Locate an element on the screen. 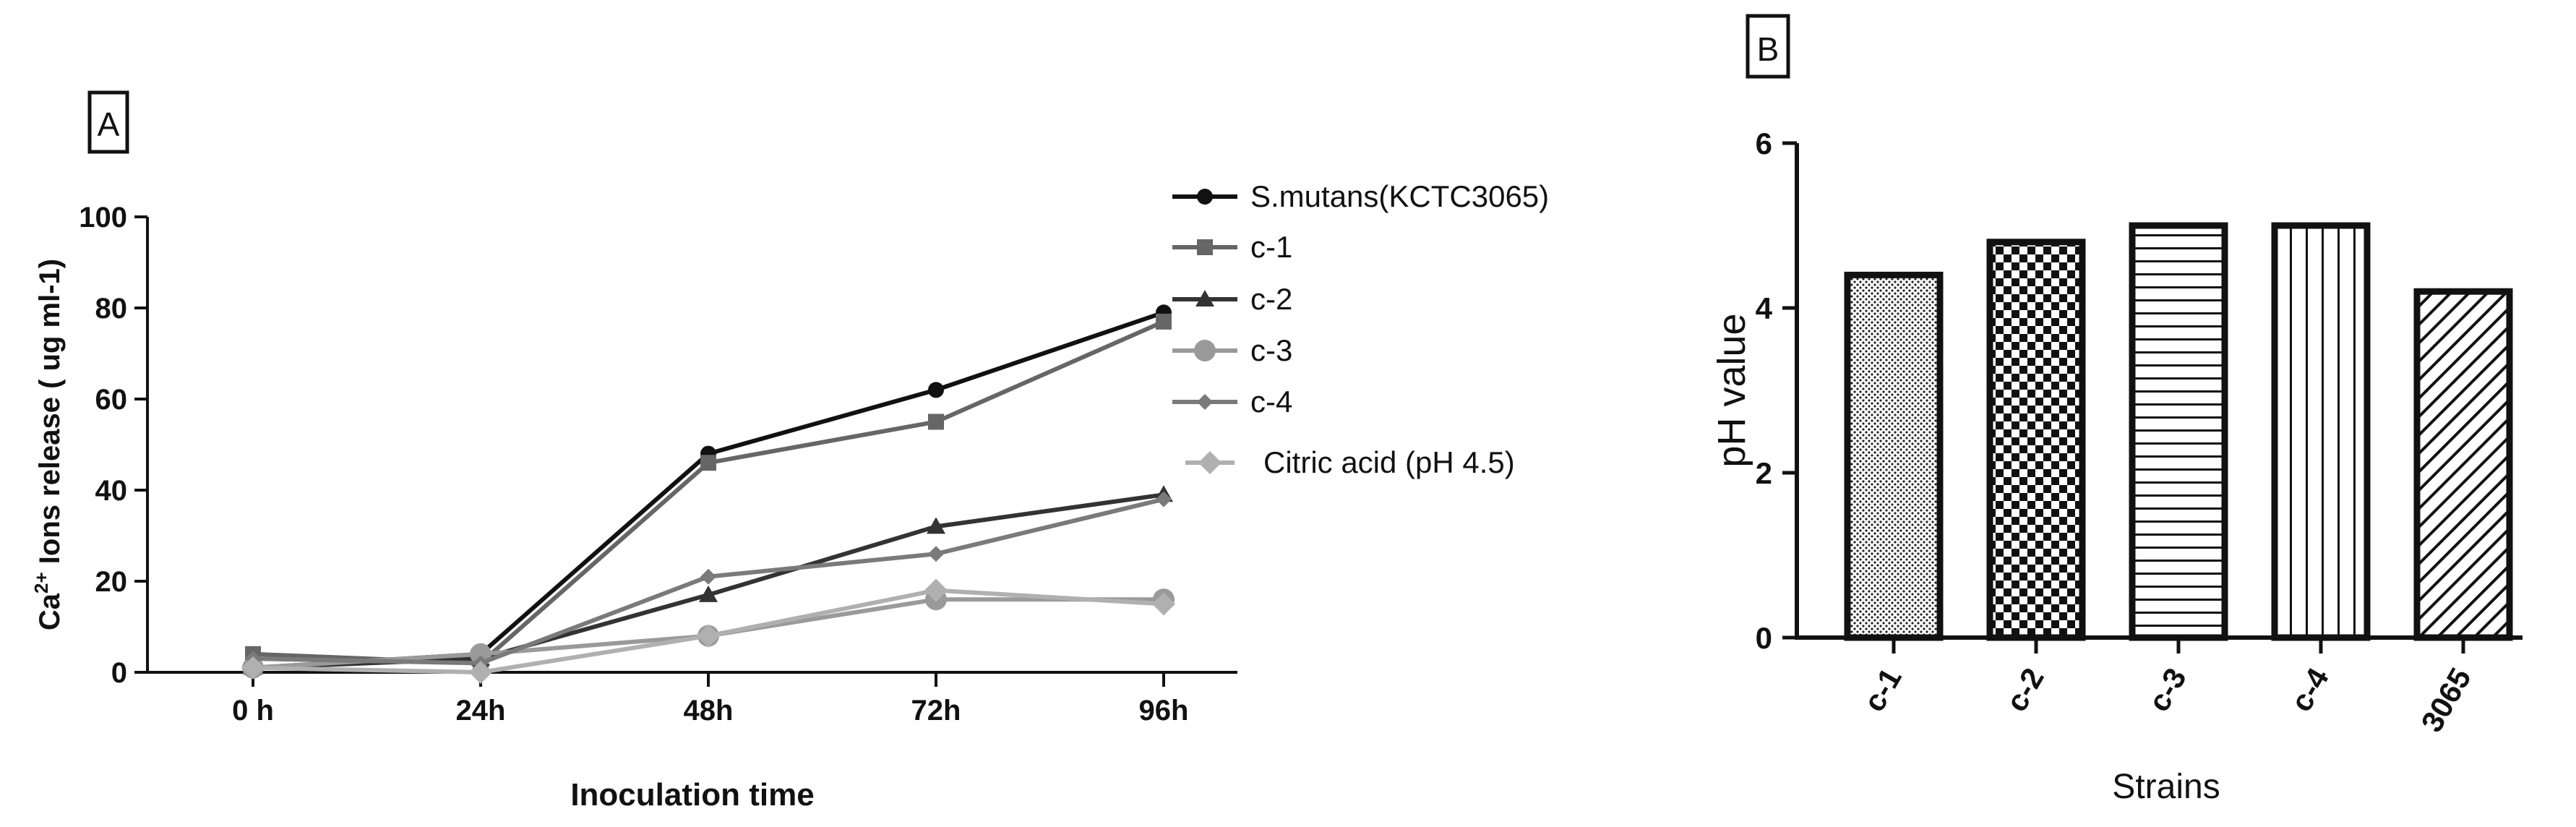  x-tick-label: 48h is located at coordinates (709, 711).